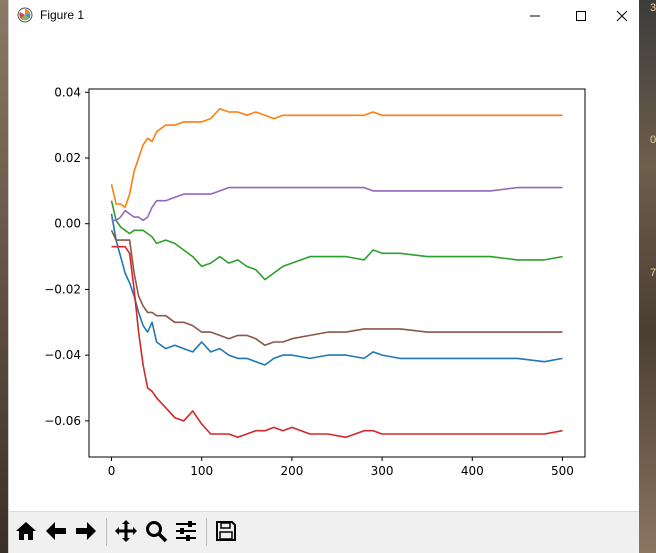 The width and height of the screenshot is (656, 553). What do you see at coordinates (562, 471) in the screenshot?
I see `x-tick-label: 500` at bounding box center [562, 471].